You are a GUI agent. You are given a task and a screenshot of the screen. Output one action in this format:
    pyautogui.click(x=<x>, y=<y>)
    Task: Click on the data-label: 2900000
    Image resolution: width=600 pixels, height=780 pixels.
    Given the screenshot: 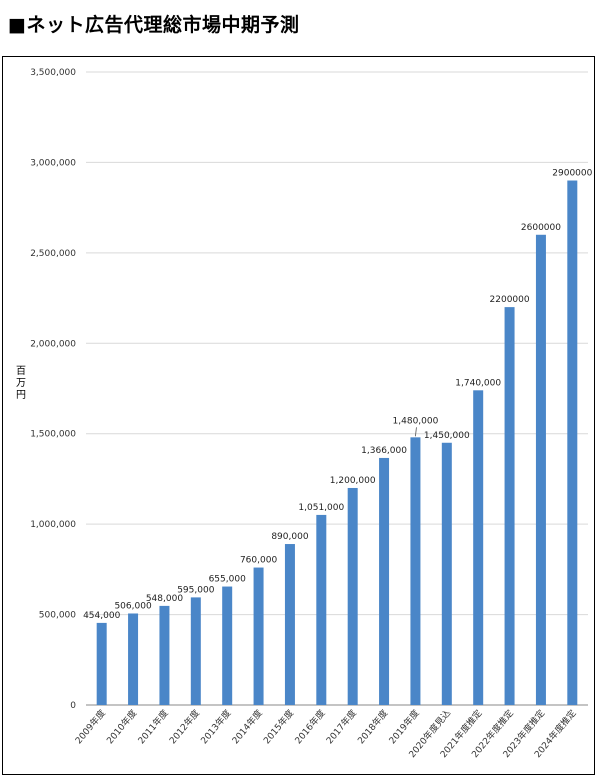 What is the action you would take?
    pyautogui.click(x=572, y=174)
    